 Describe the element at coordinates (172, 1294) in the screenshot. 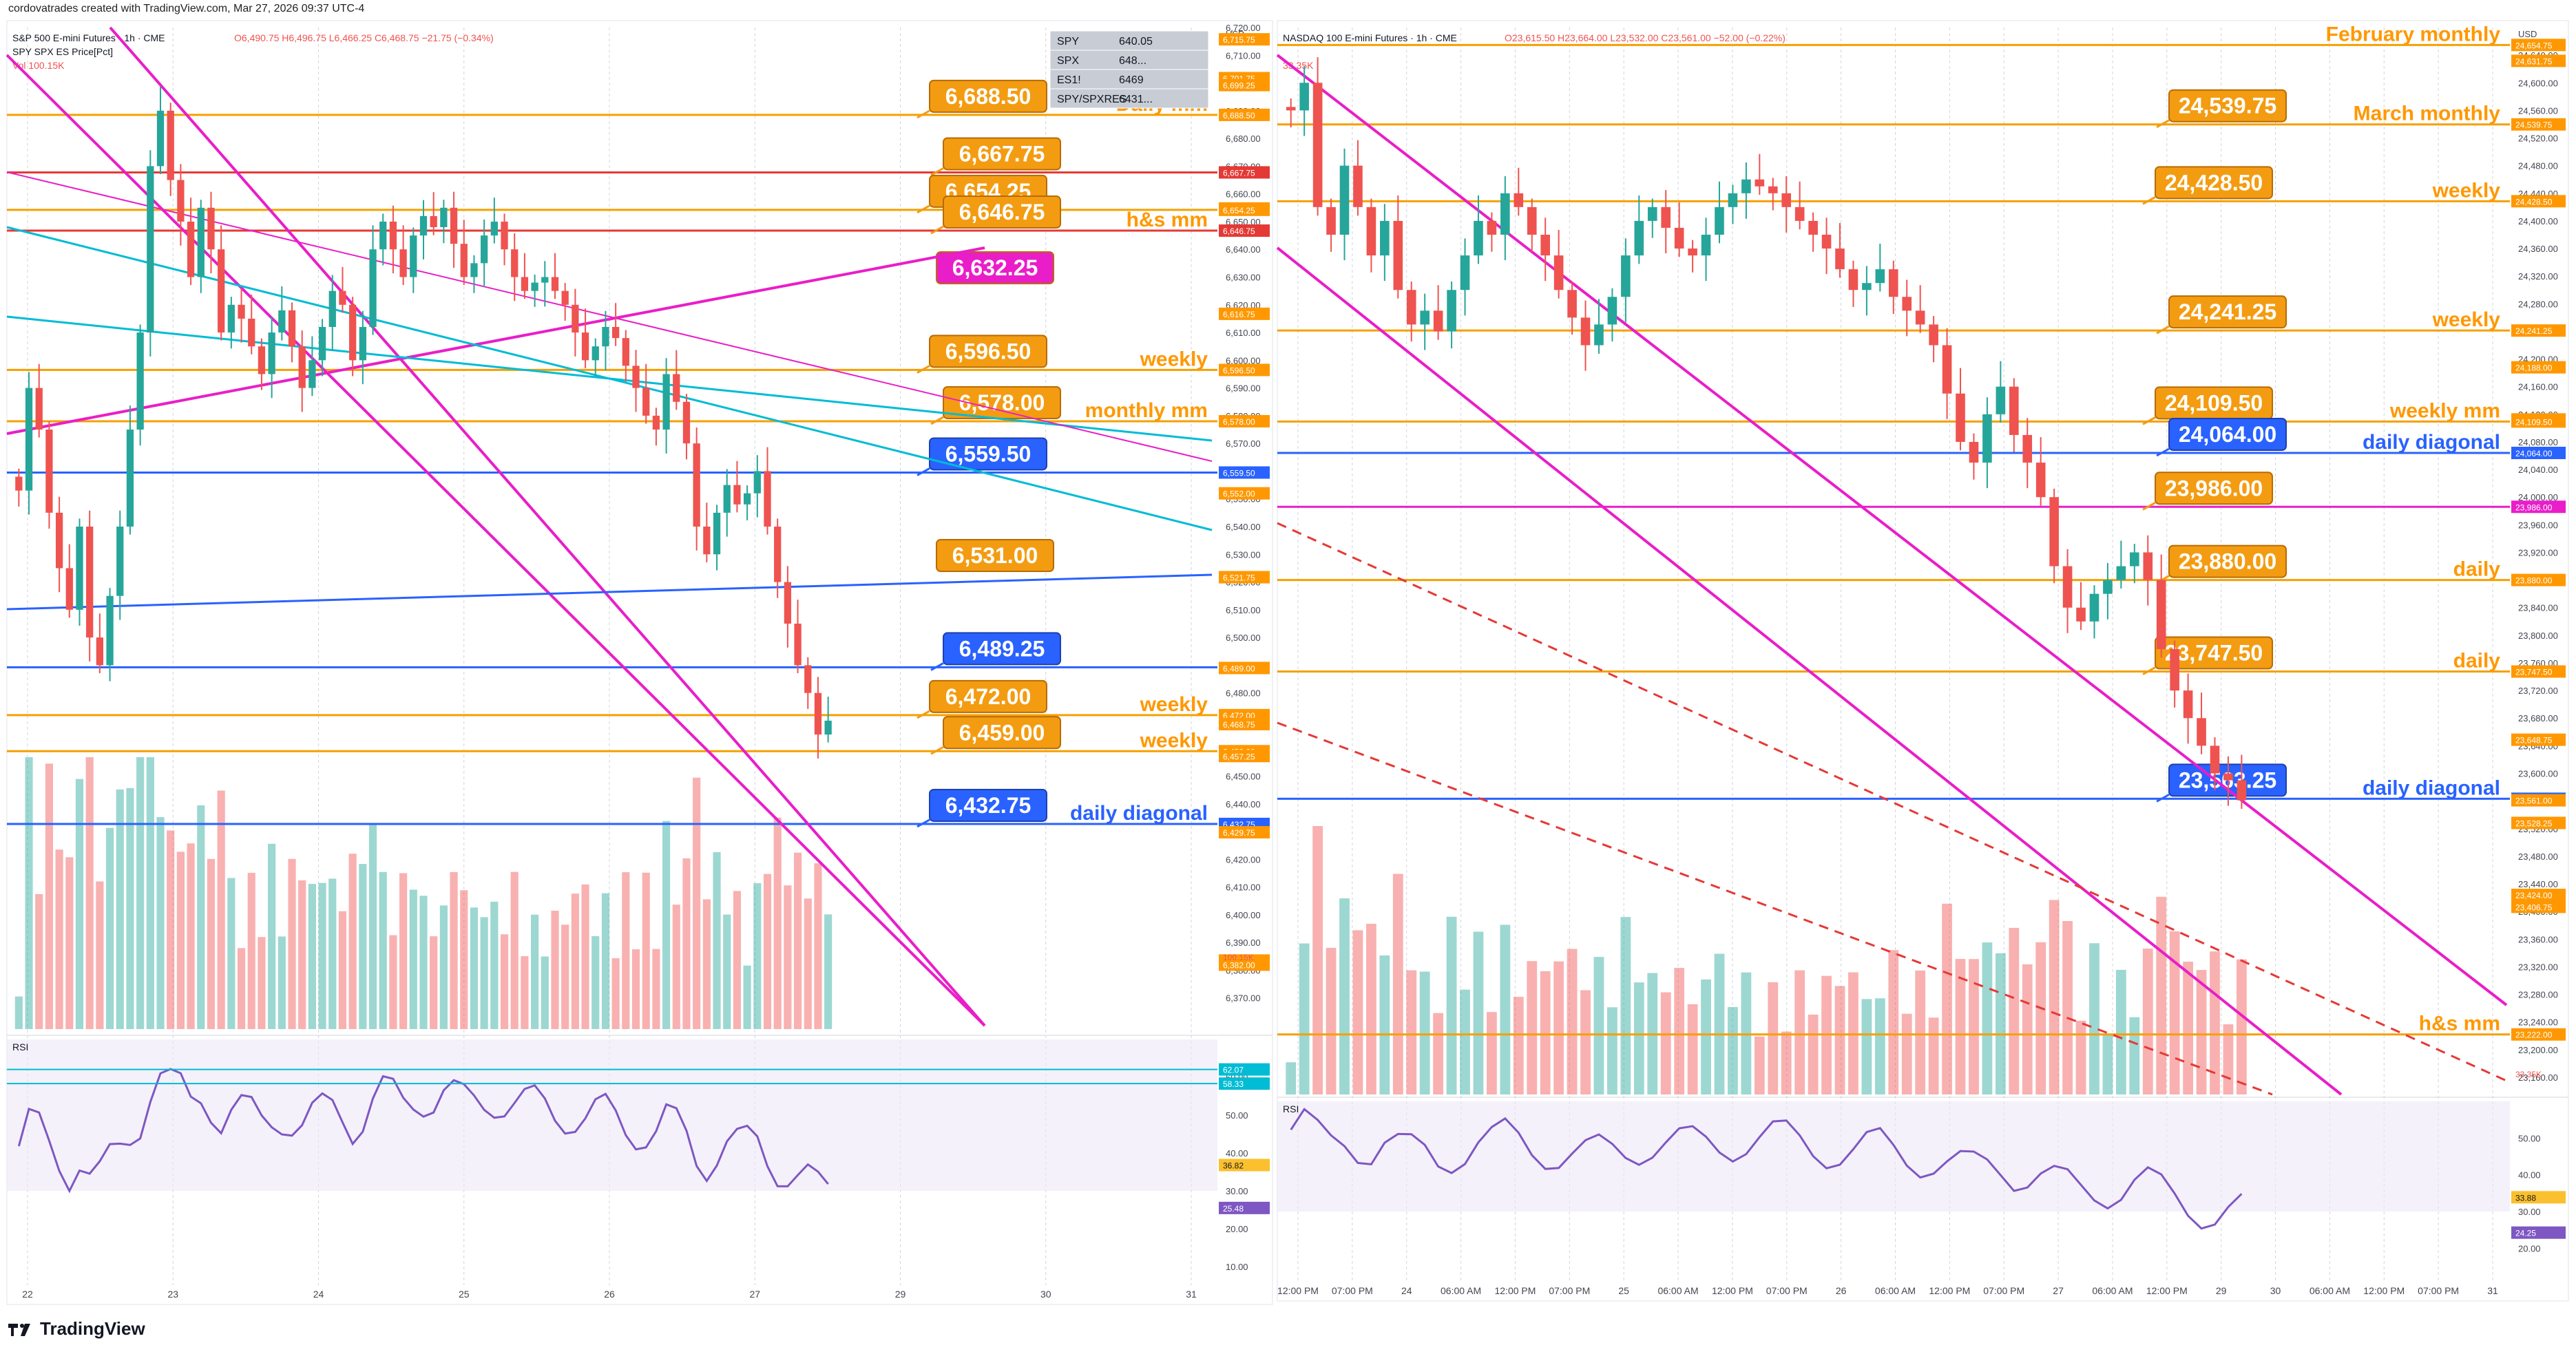

I see `left-xtick-label: 23` at that location.